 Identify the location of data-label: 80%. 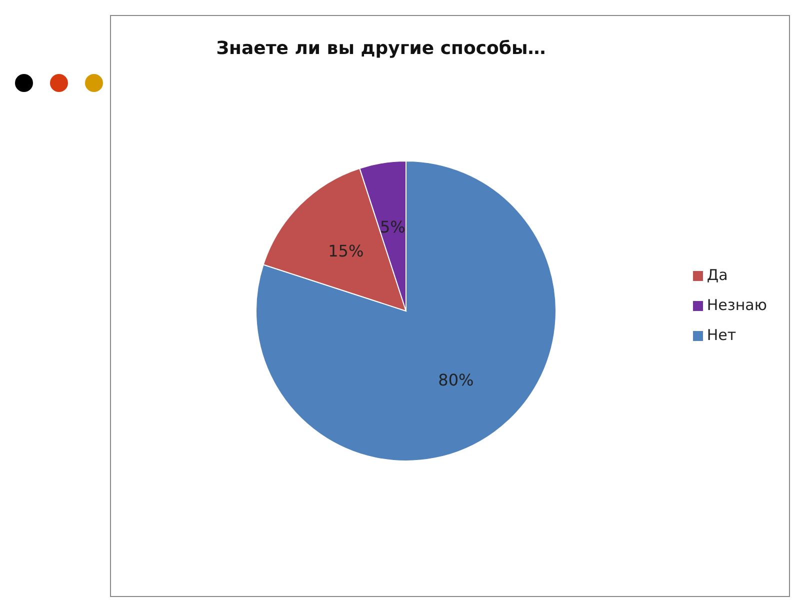
(456, 380).